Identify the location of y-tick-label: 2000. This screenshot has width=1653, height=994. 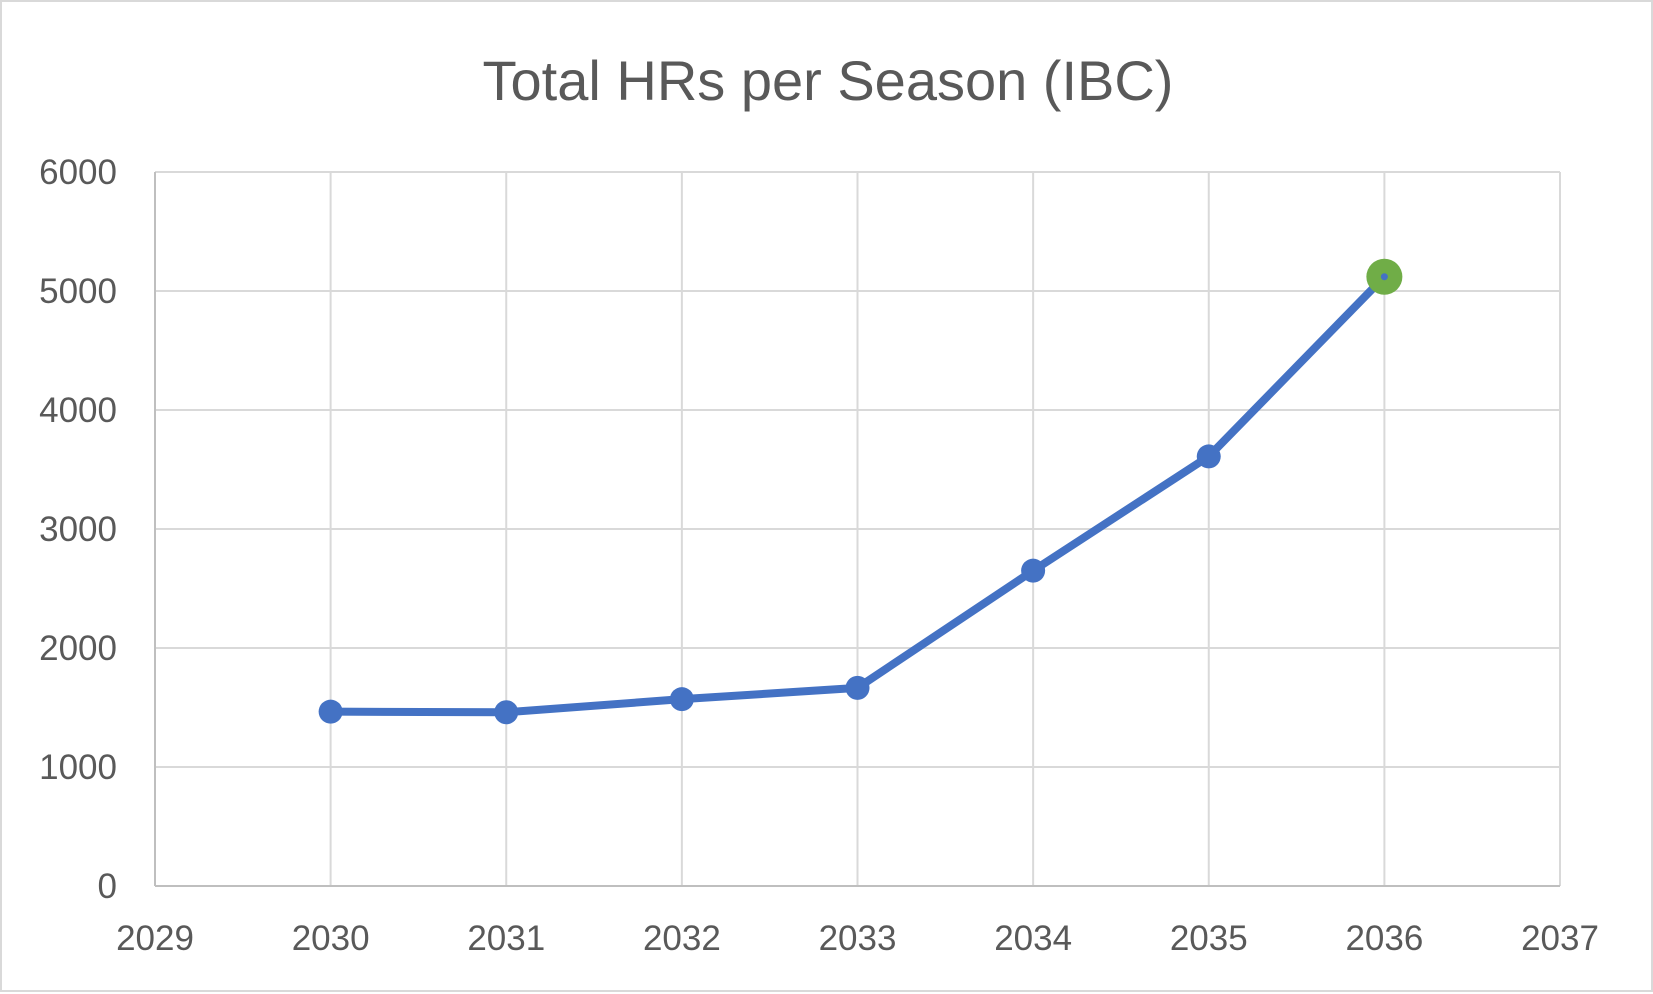
(78, 648).